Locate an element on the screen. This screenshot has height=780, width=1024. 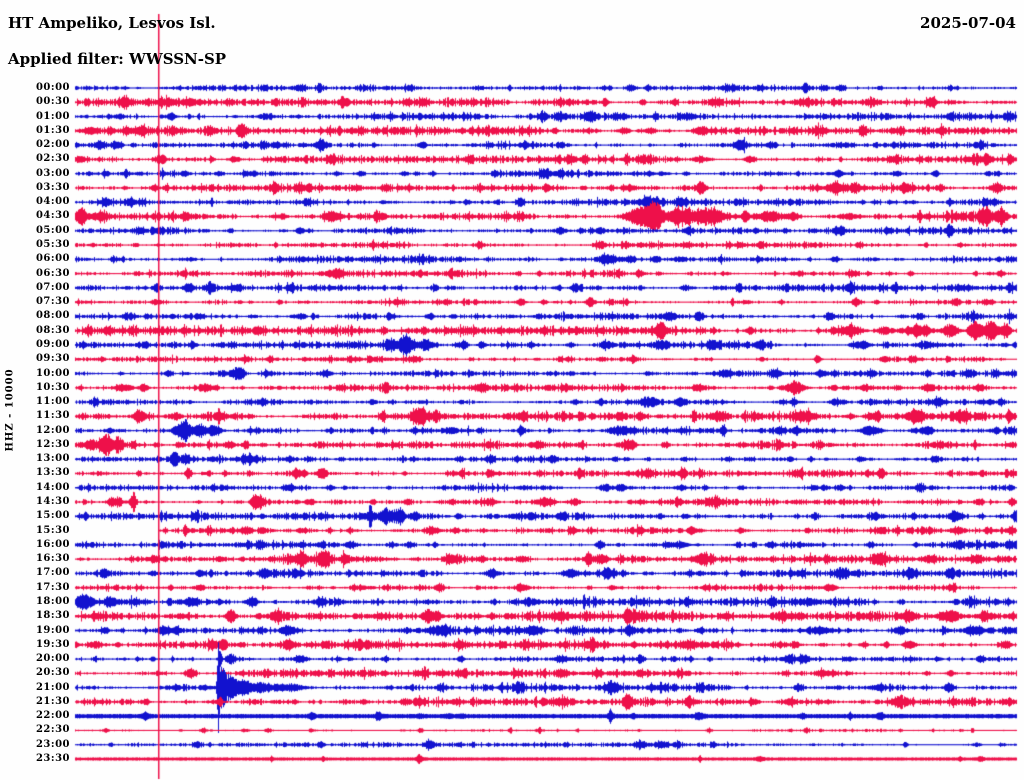
time-label: 01:30 is located at coordinates (52, 130).